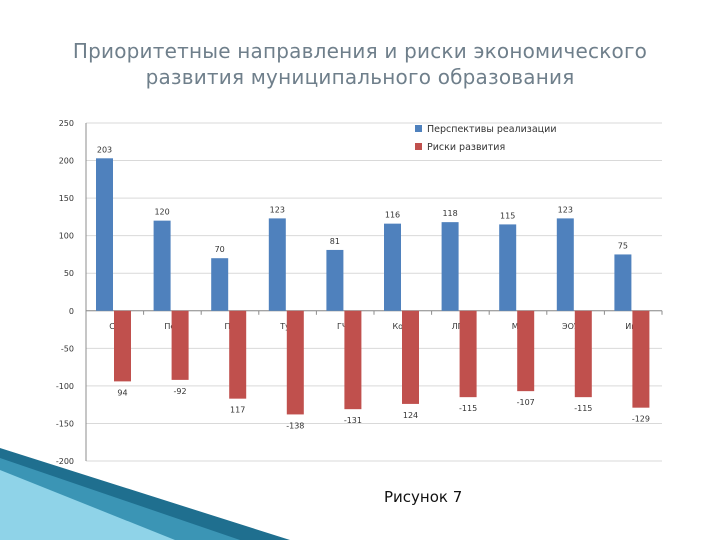  What do you see at coordinates (71, 311) in the screenshot?
I see `y-tick-label: 0` at bounding box center [71, 311].